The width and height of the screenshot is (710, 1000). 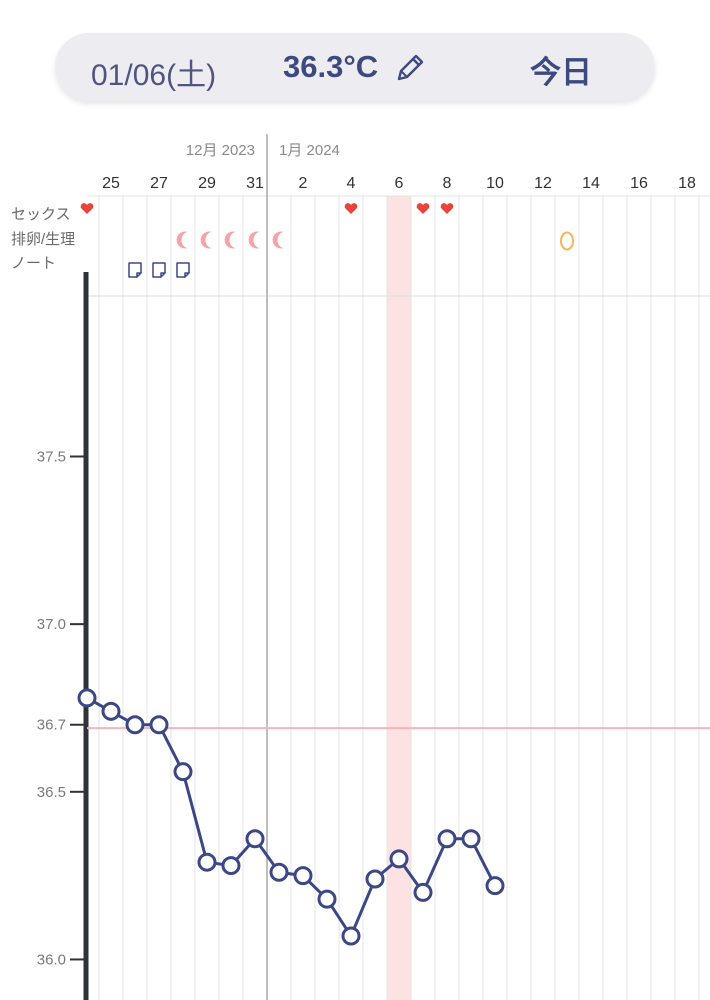 What do you see at coordinates (591, 183) in the screenshot?
I see `x-tick-label: 14` at bounding box center [591, 183].